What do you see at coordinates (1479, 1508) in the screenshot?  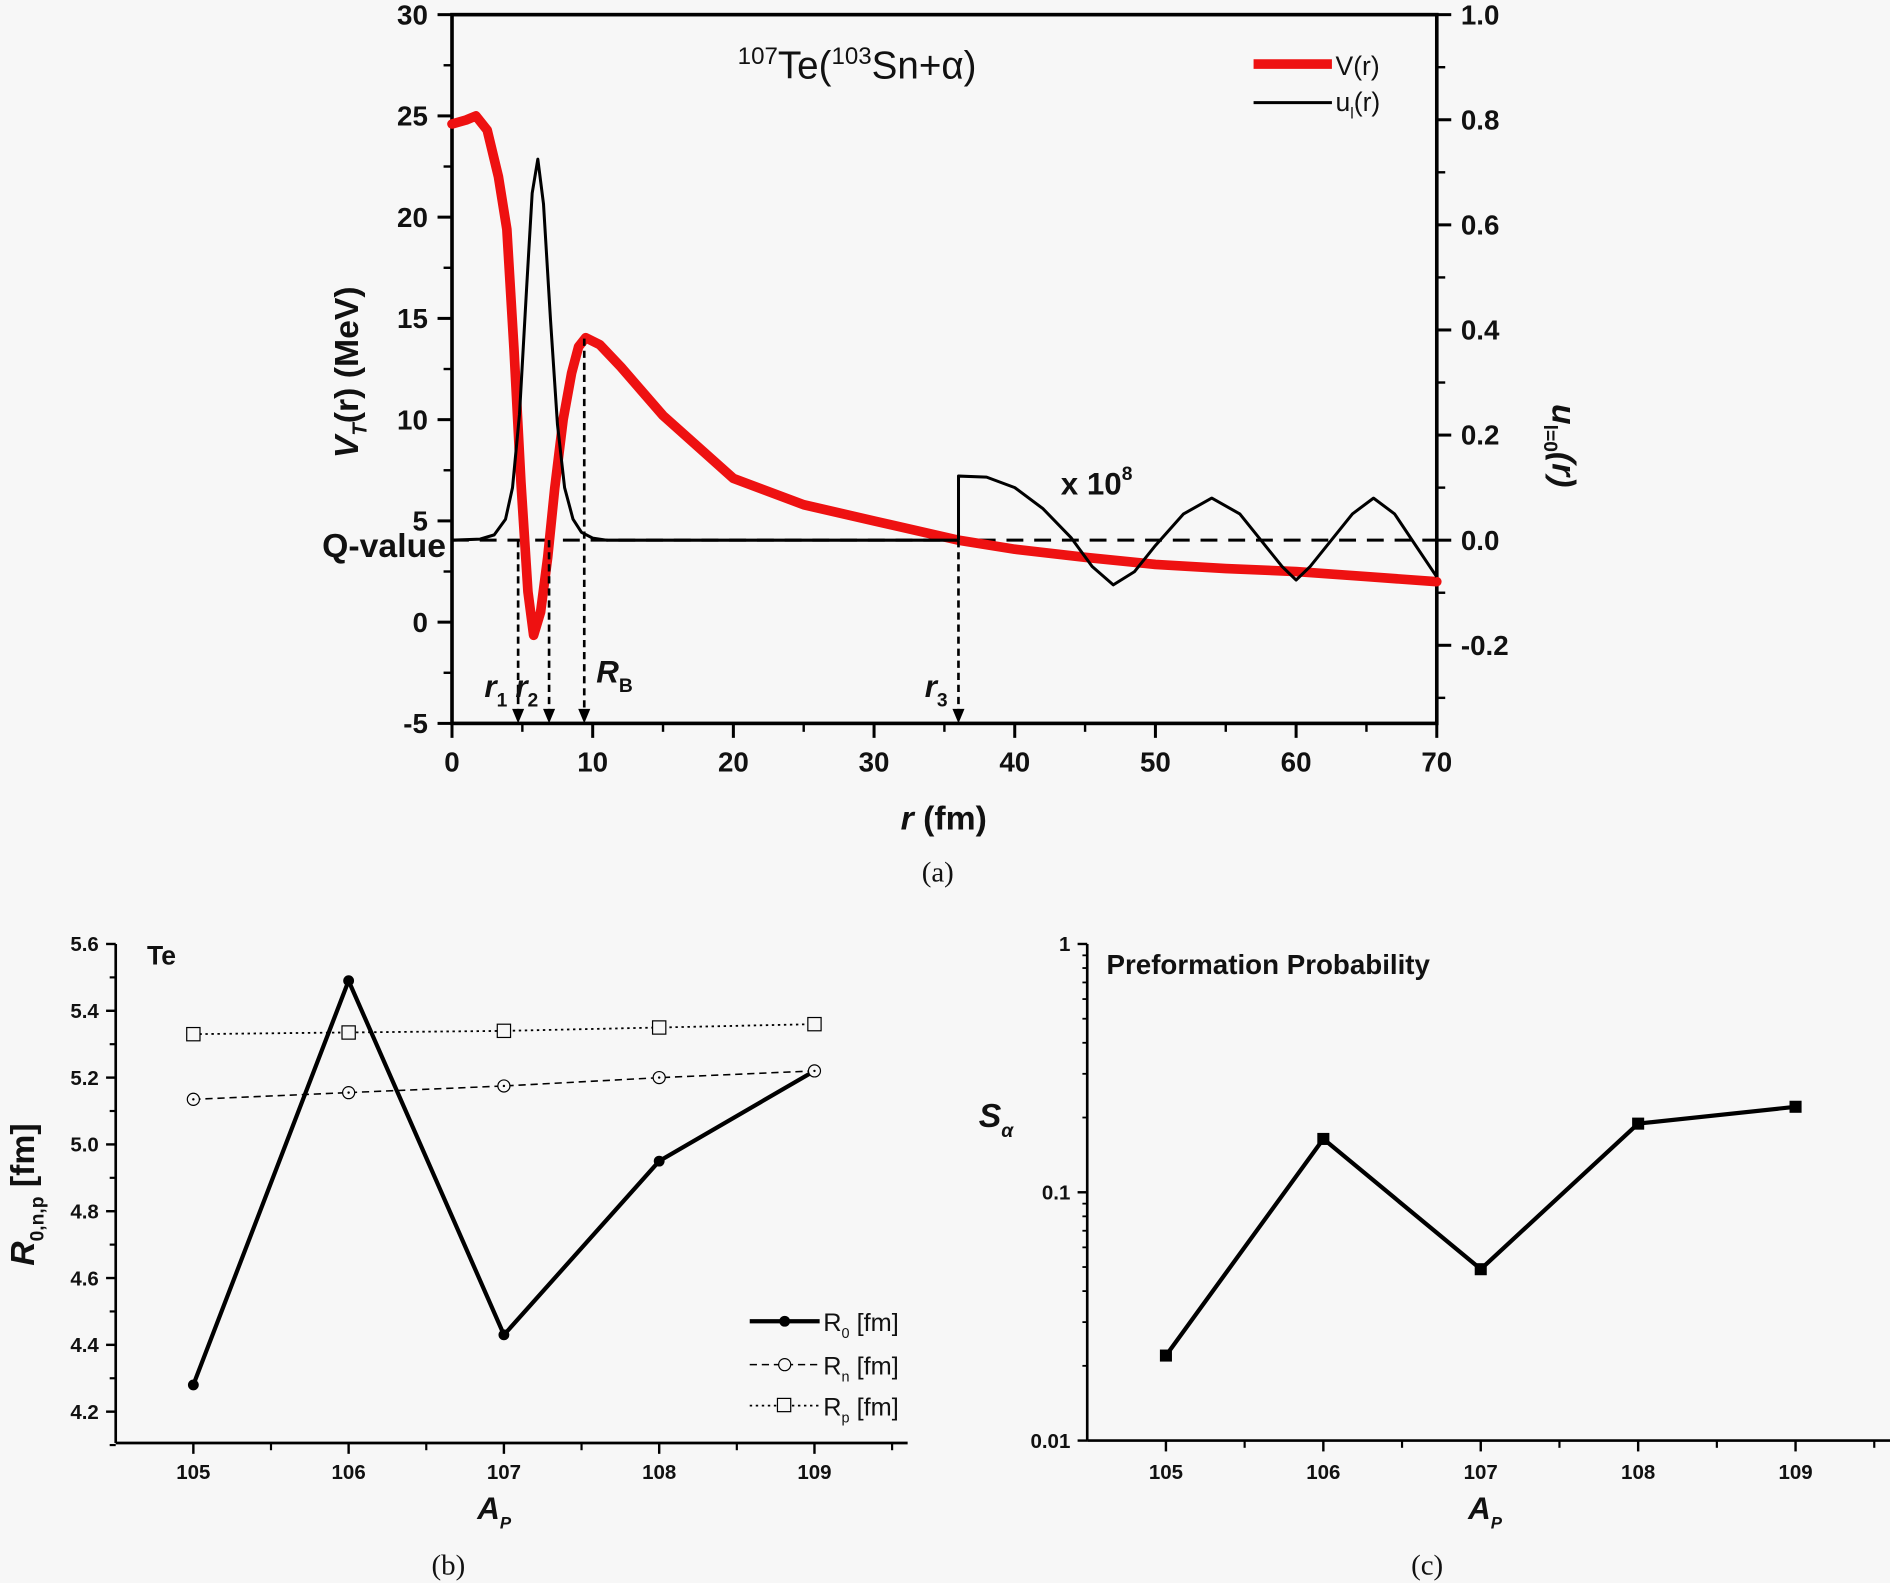 I see `c-xlabel-A: A` at bounding box center [1479, 1508].